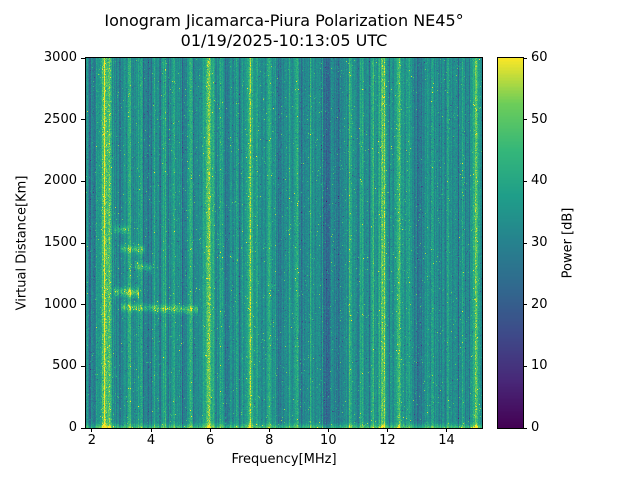  What do you see at coordinates (60, 119) in the screenshot?
I see `y-tick-label: 2500` at bounding box center [60, 119].